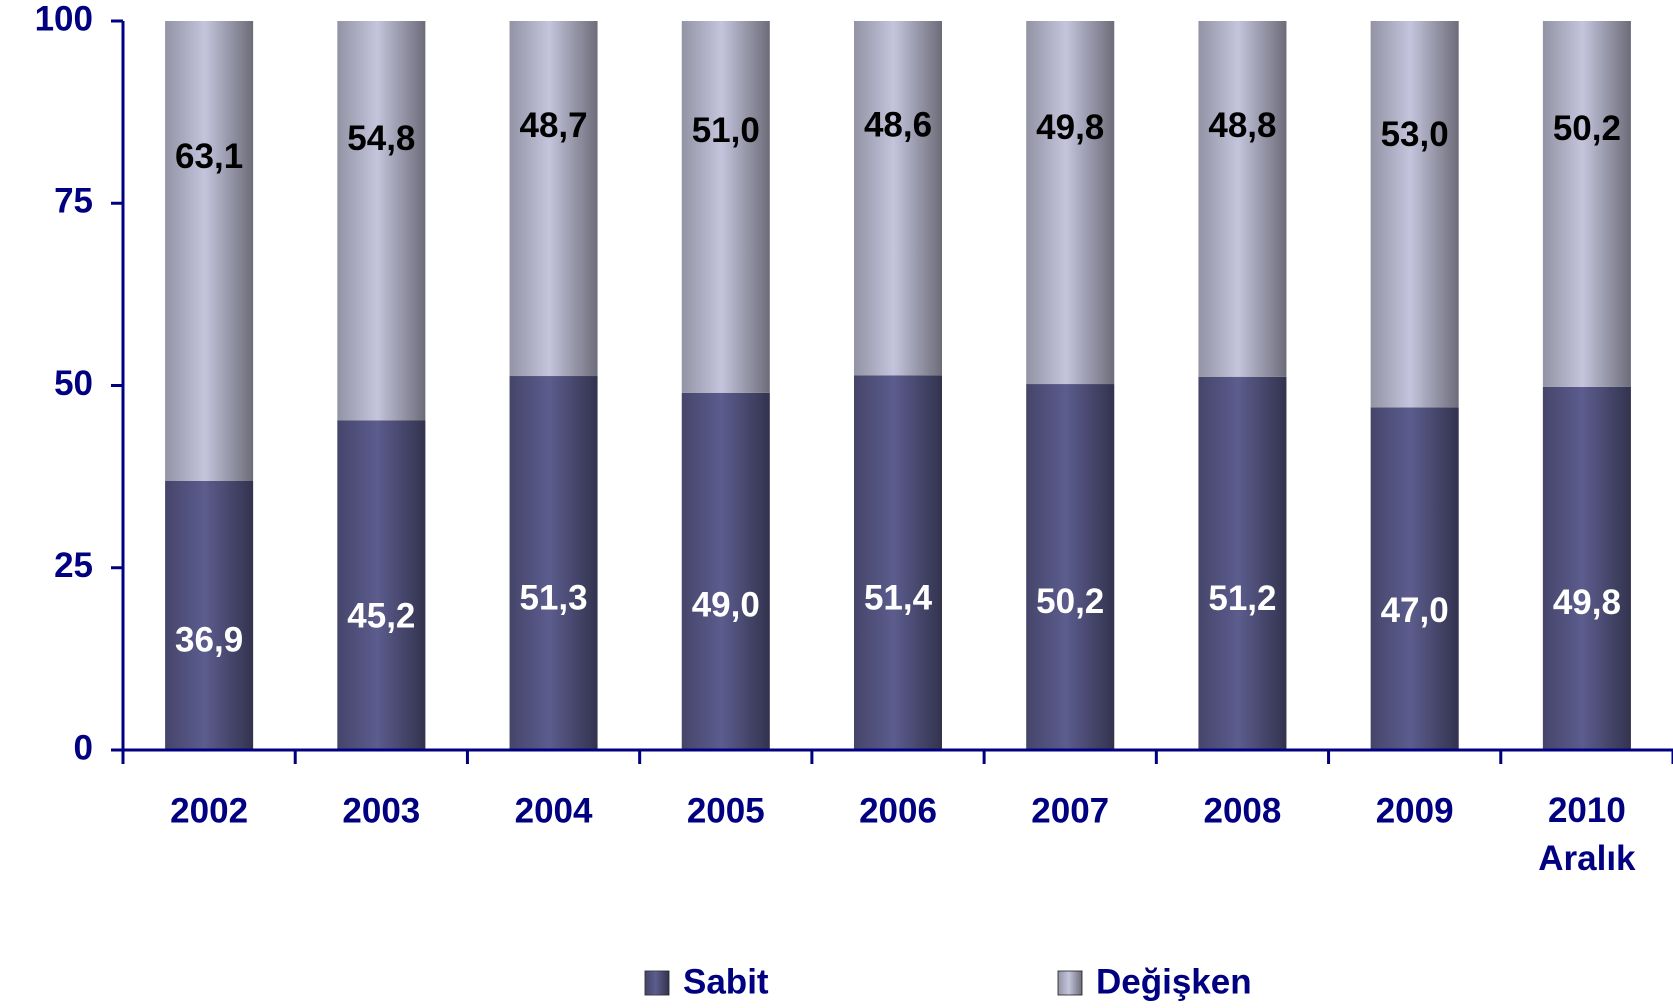 This screenshot has width=1673, height=1008. What do you see at coordinates (898, 810) in the screenshot?
I see `x-tick-label: 2006` at bounding box center [898, 810].